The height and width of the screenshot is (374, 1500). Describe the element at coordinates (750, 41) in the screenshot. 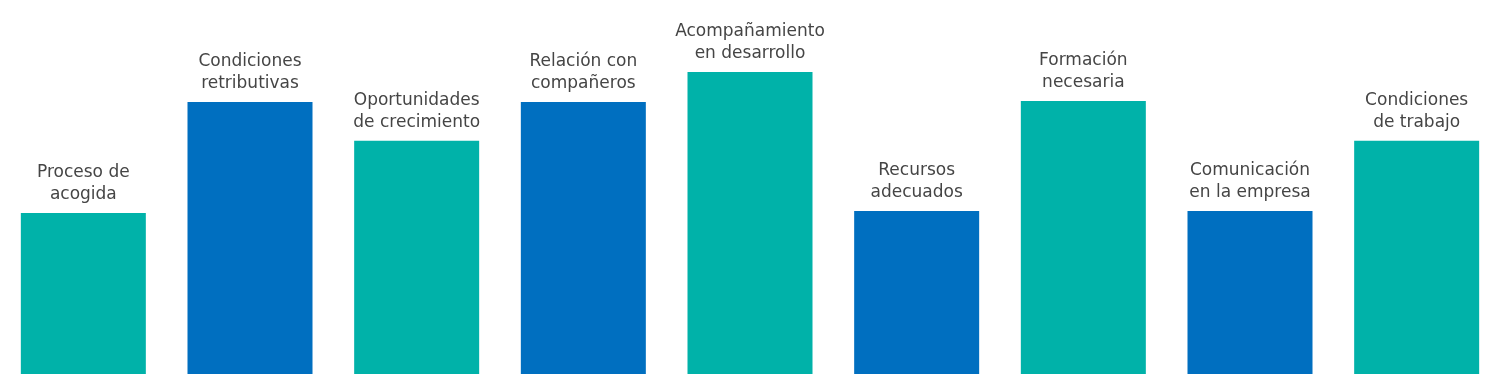

I see `x-tick-label: Acompañamiento en desarrollo` at that location.